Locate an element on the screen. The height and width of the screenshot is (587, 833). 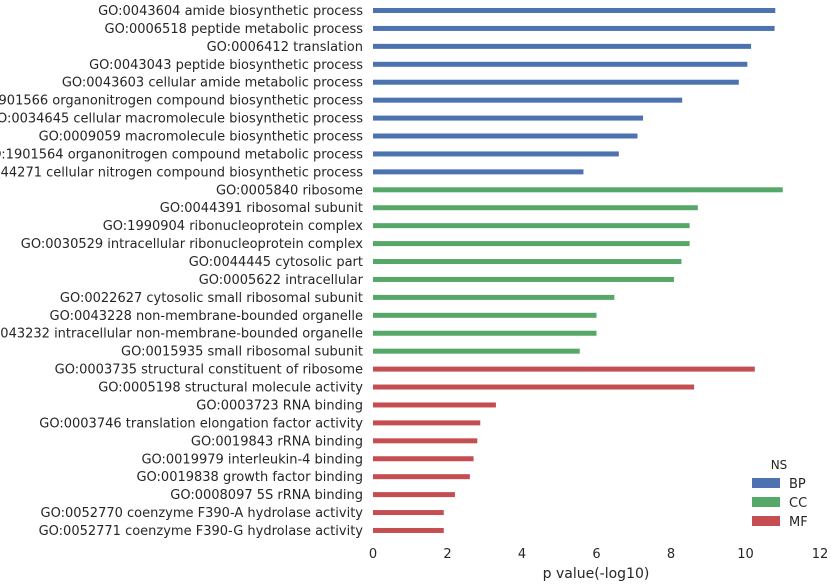
category-label: GO:0006518 peptide metabolic process is located at coordinates (234, 29).